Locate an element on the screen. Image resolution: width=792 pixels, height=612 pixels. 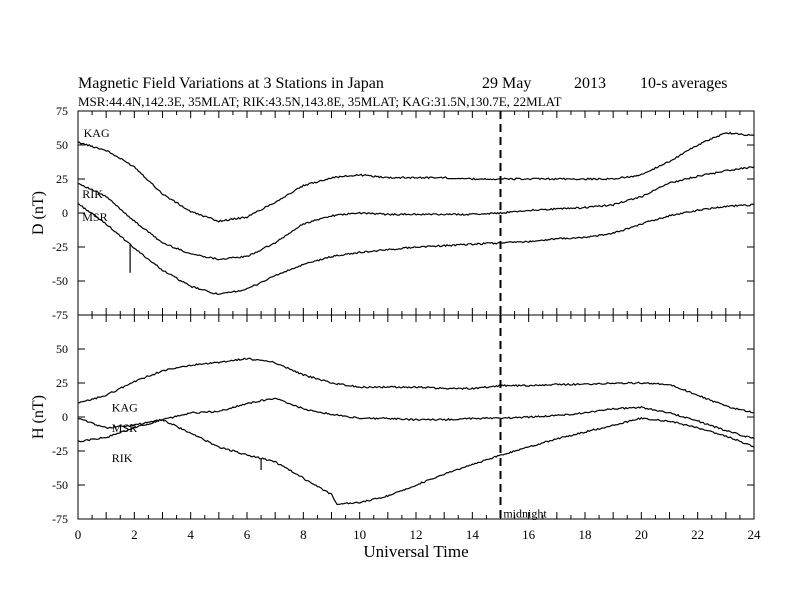
x-tick-label: 8 is located at coordinates (303, 534).